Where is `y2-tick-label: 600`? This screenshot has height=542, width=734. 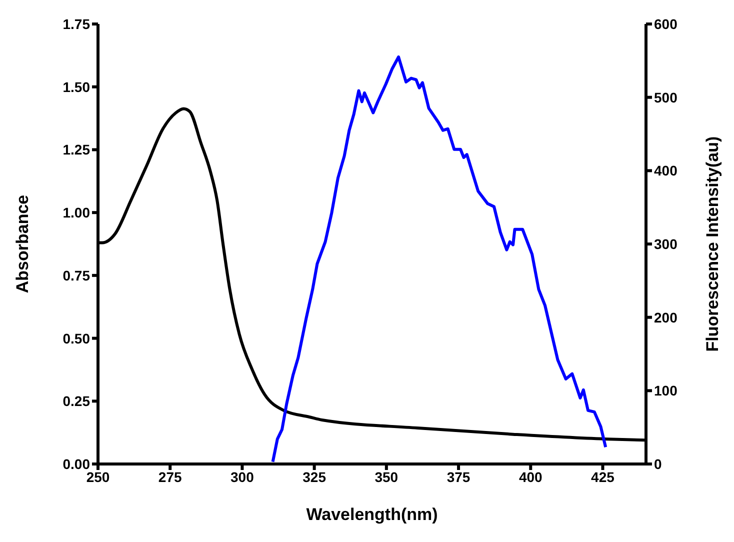 y2-tick-label: 600 is located at coordinates (666, 24).